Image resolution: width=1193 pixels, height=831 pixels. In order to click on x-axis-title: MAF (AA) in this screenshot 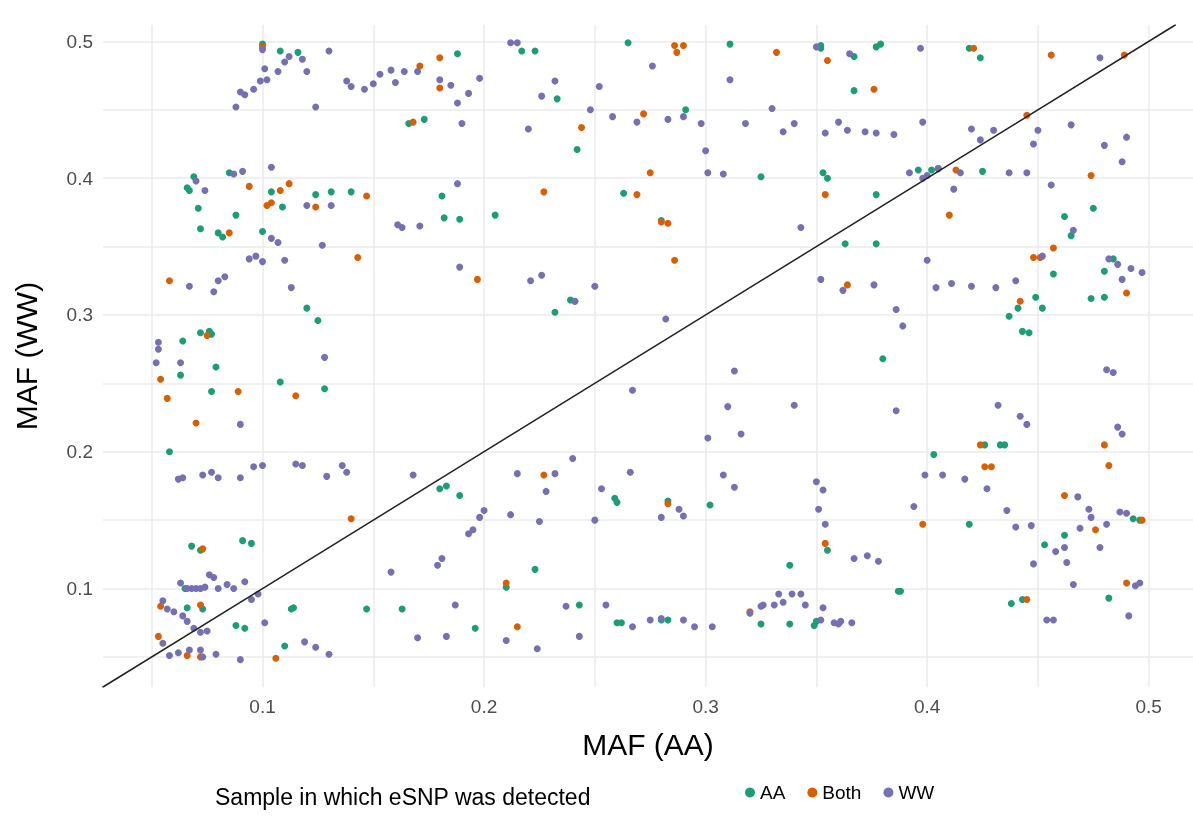, I will do `click(648, 744)`.